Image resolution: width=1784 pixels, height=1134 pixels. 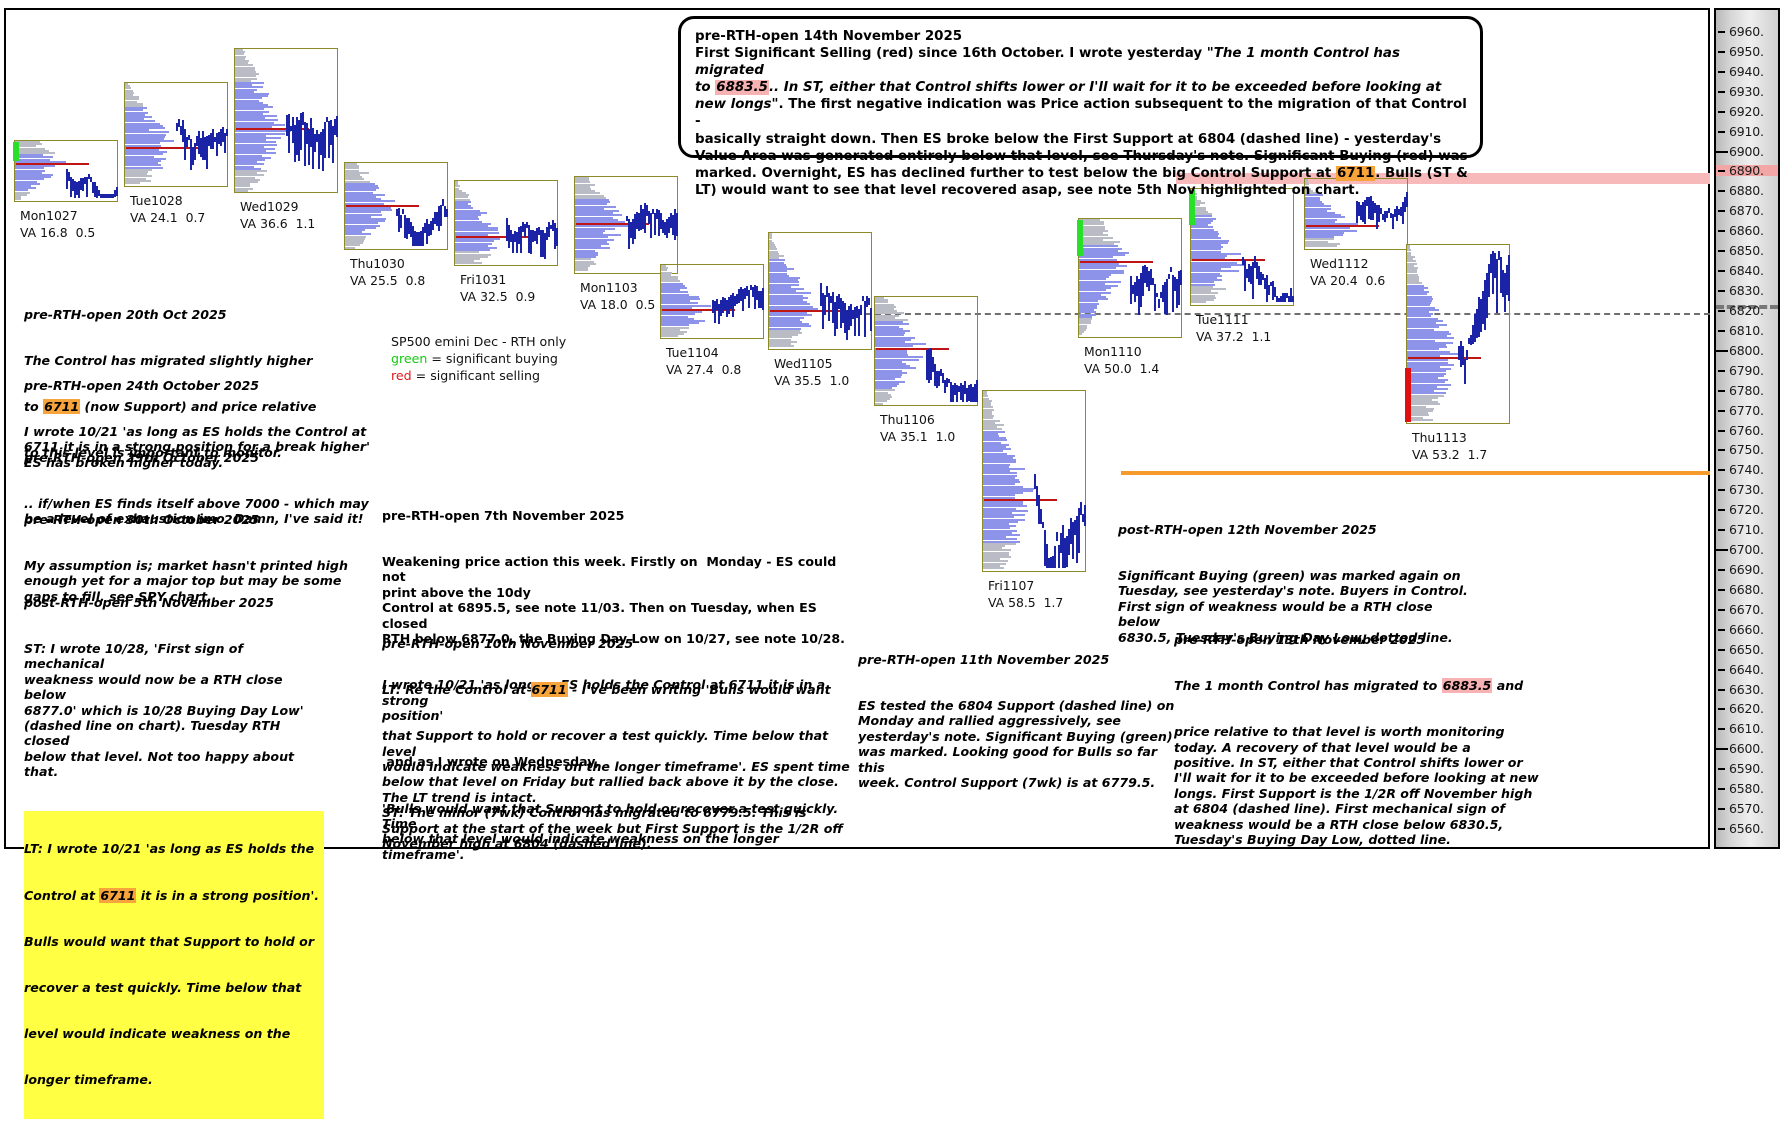 What do you see at coordinates (1026, 594) in the screenshot?
I see `session-label: Fri1107 VA 58.5 1.7` at bounding box center [1026, 594].